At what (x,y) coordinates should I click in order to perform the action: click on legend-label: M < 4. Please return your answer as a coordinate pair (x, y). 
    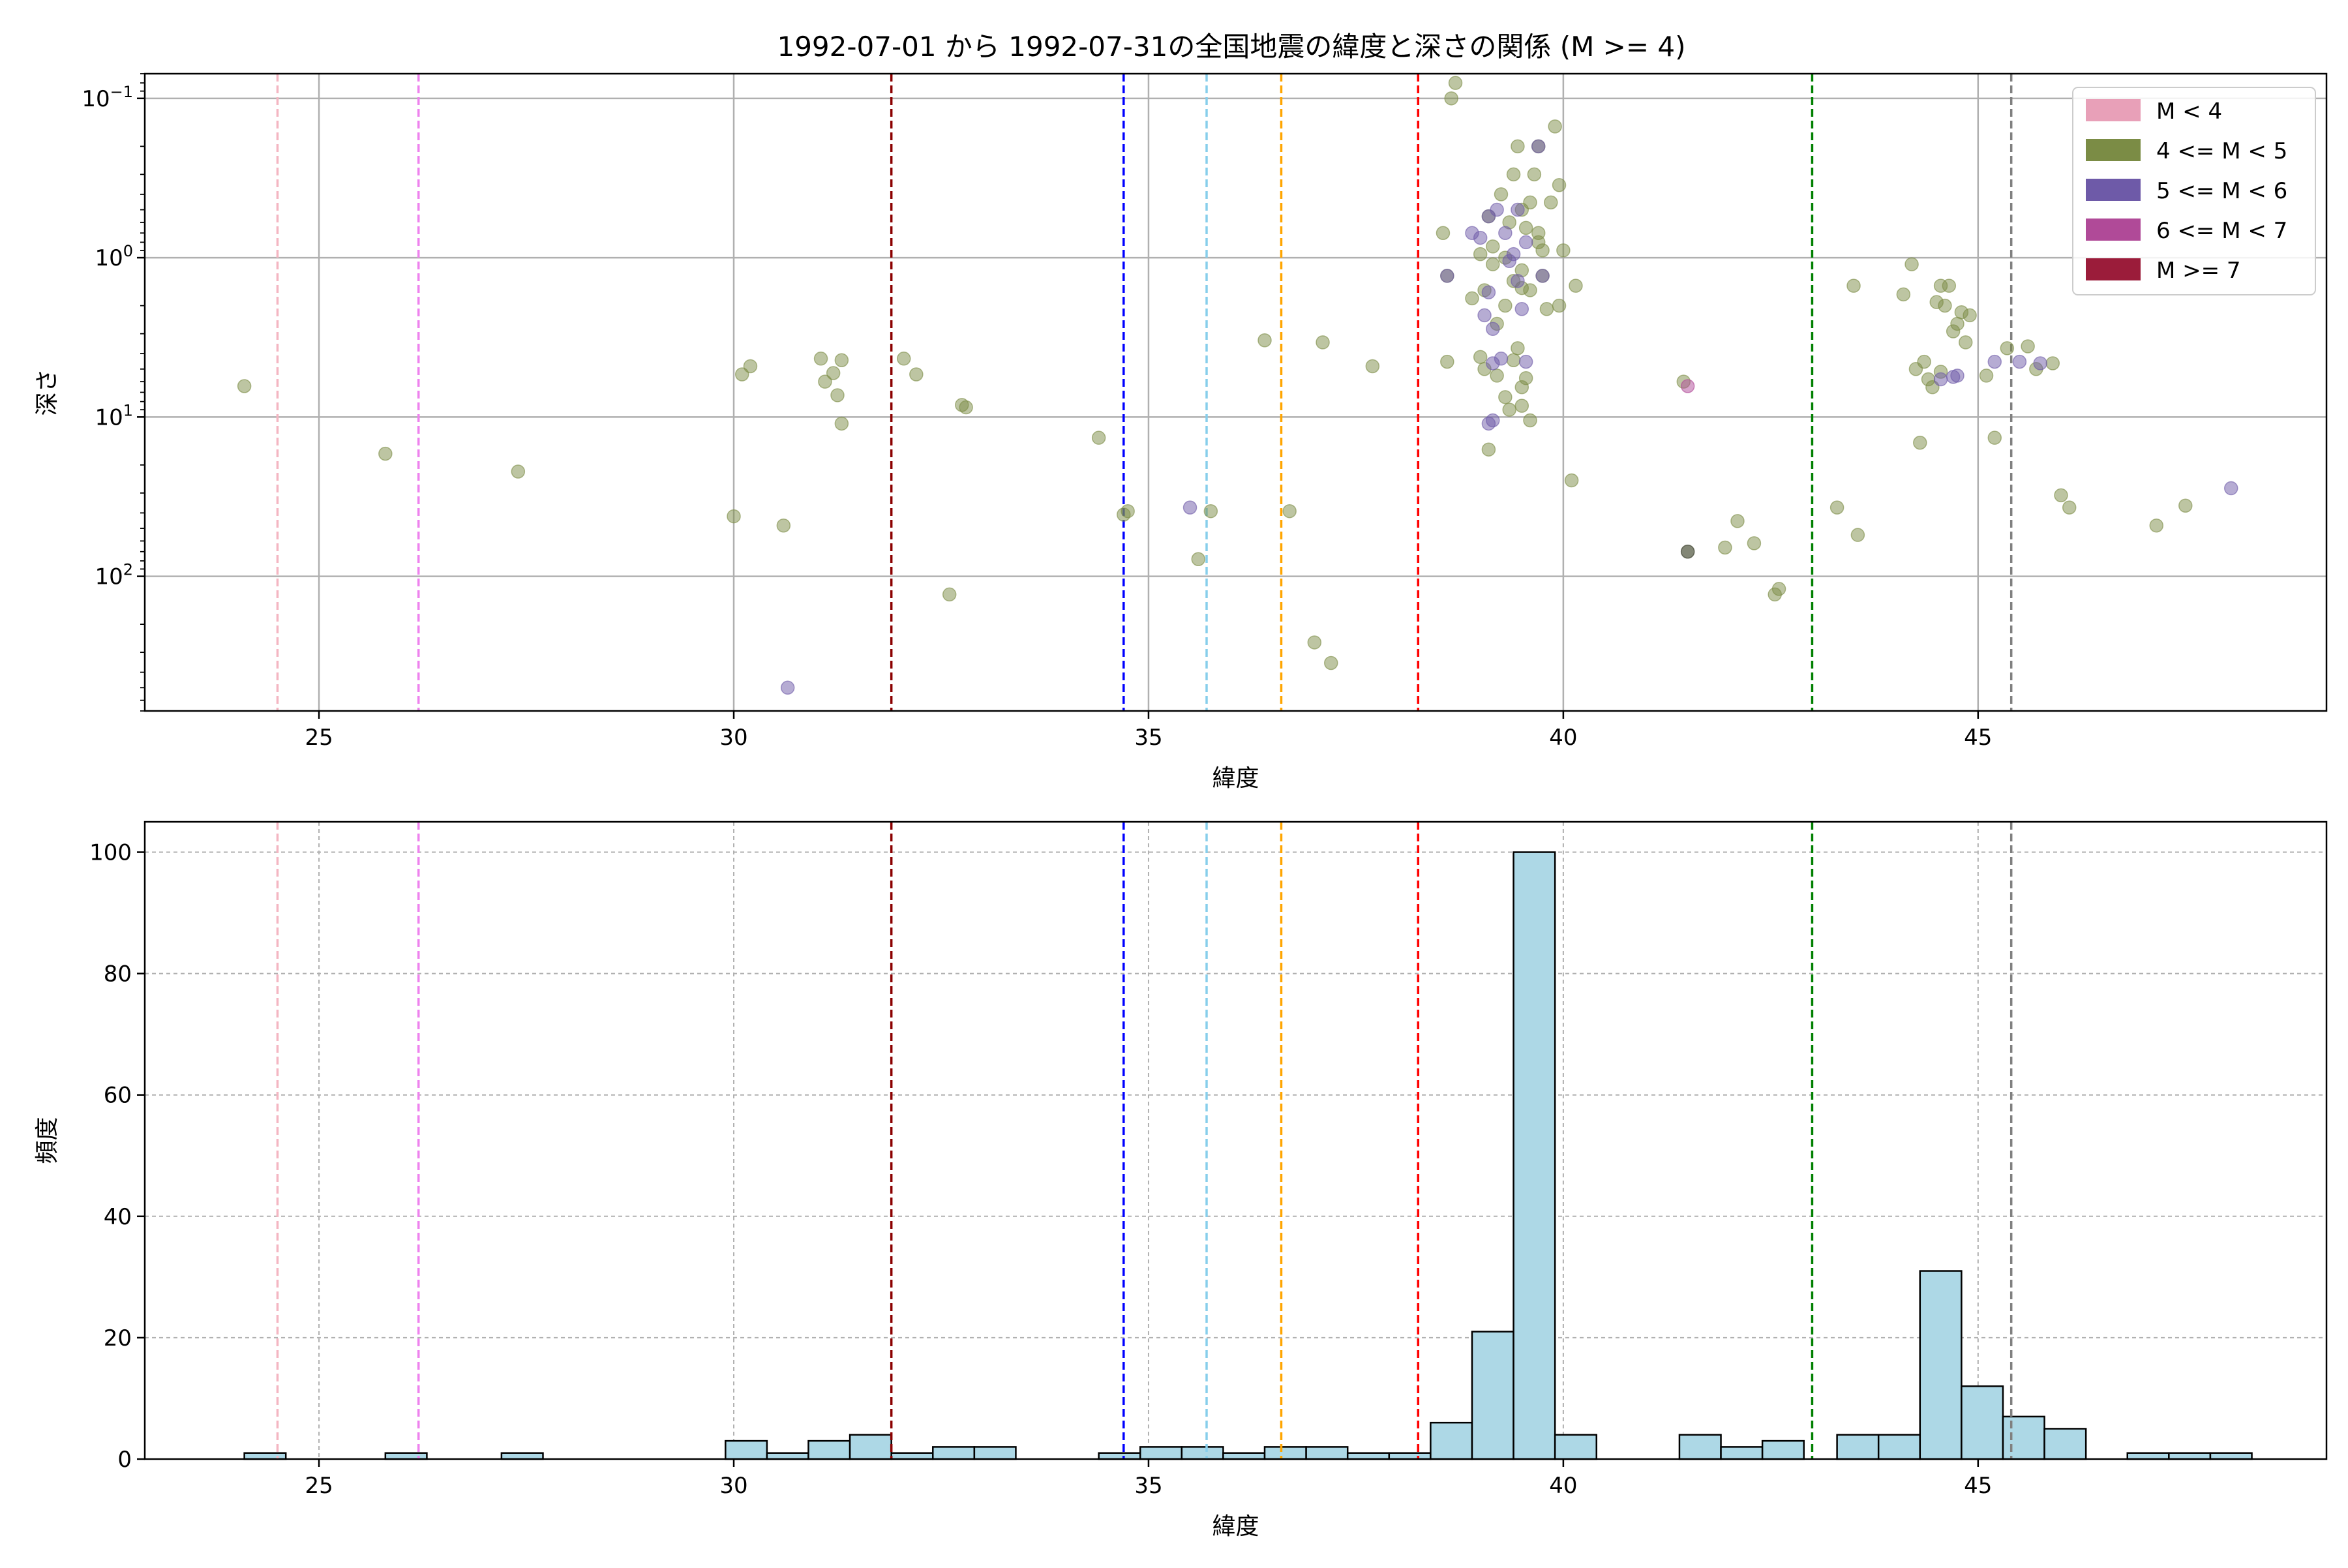
    Looking at the image, I should click on (2189, 111).